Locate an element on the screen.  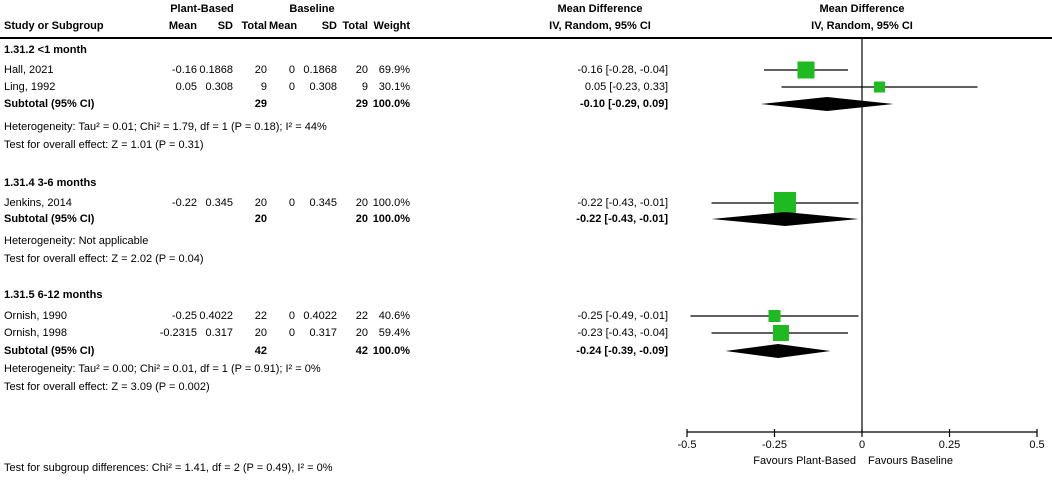
subgroup-label: 1.31.2 <1 month is located at coordinates (45, 50).